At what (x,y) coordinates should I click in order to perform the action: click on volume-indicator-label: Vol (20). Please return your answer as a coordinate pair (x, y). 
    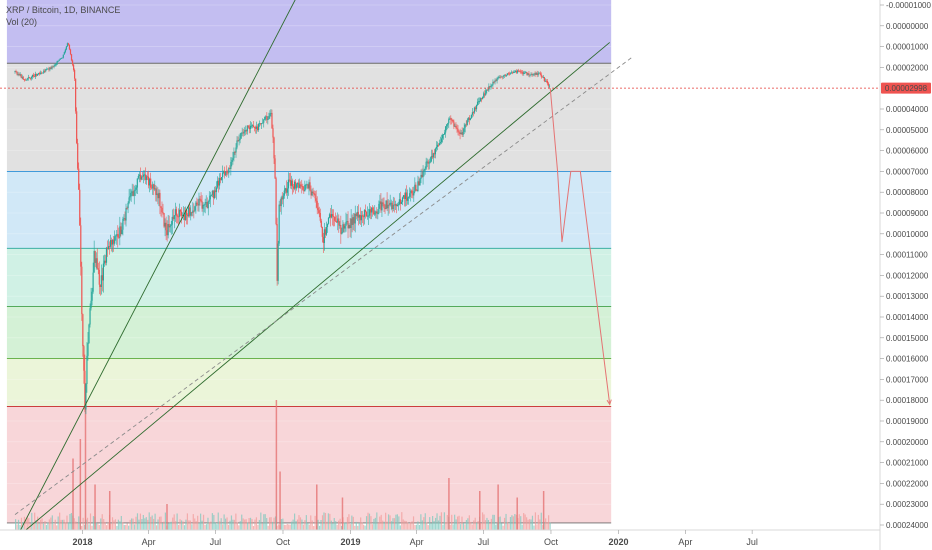
    Looking at the image, I should click on (22, 22).